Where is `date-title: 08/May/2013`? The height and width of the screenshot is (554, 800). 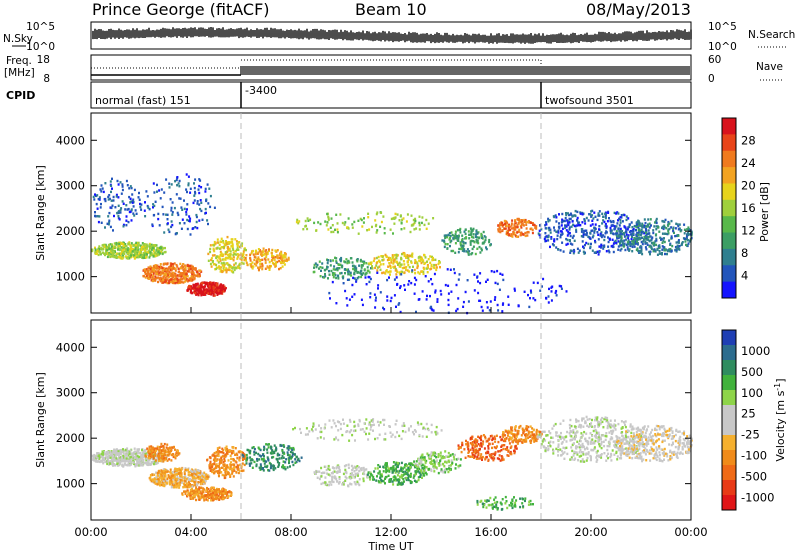
date-title: 08/May/2013 is located at coordinates (638, 9).